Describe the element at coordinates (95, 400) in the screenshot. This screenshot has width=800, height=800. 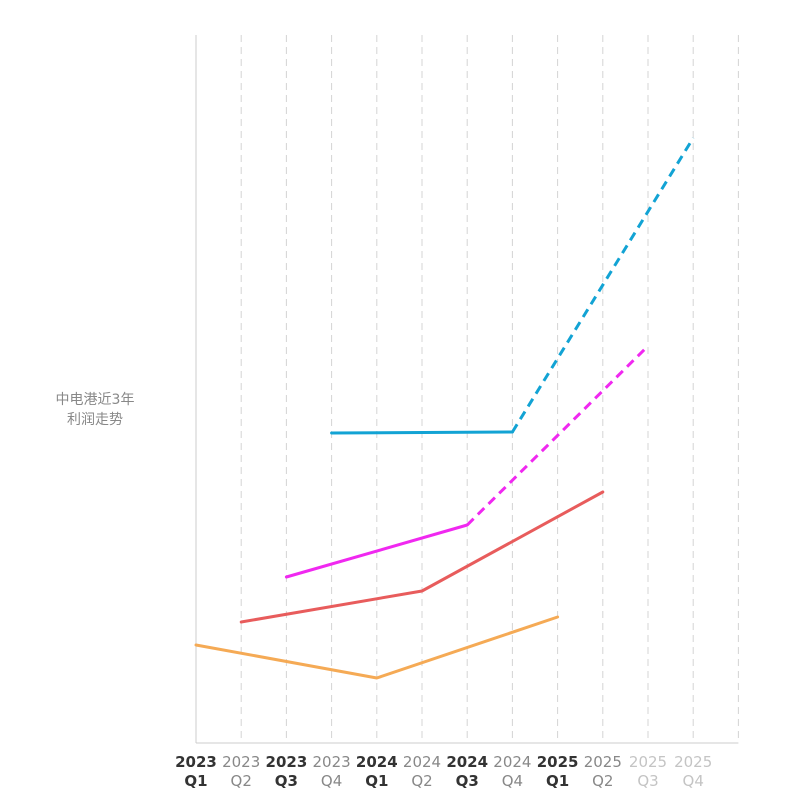
I see `side-title-line1: 中电港近3年` at that location.